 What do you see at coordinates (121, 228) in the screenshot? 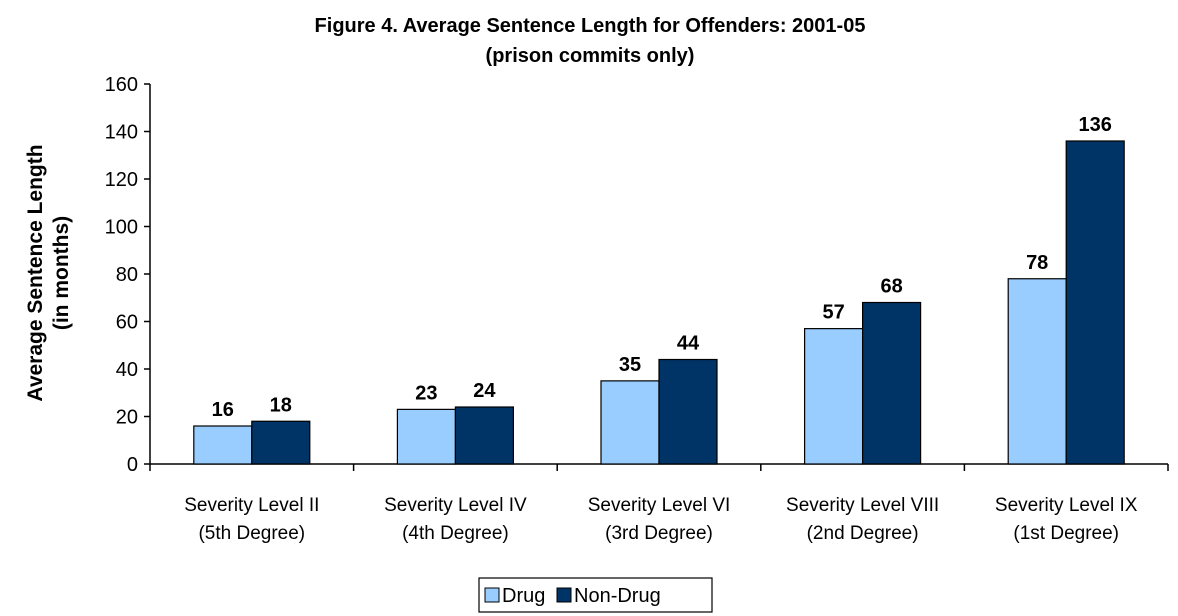
I see `y-tick-label: 100` at bounding box center [121, 228].